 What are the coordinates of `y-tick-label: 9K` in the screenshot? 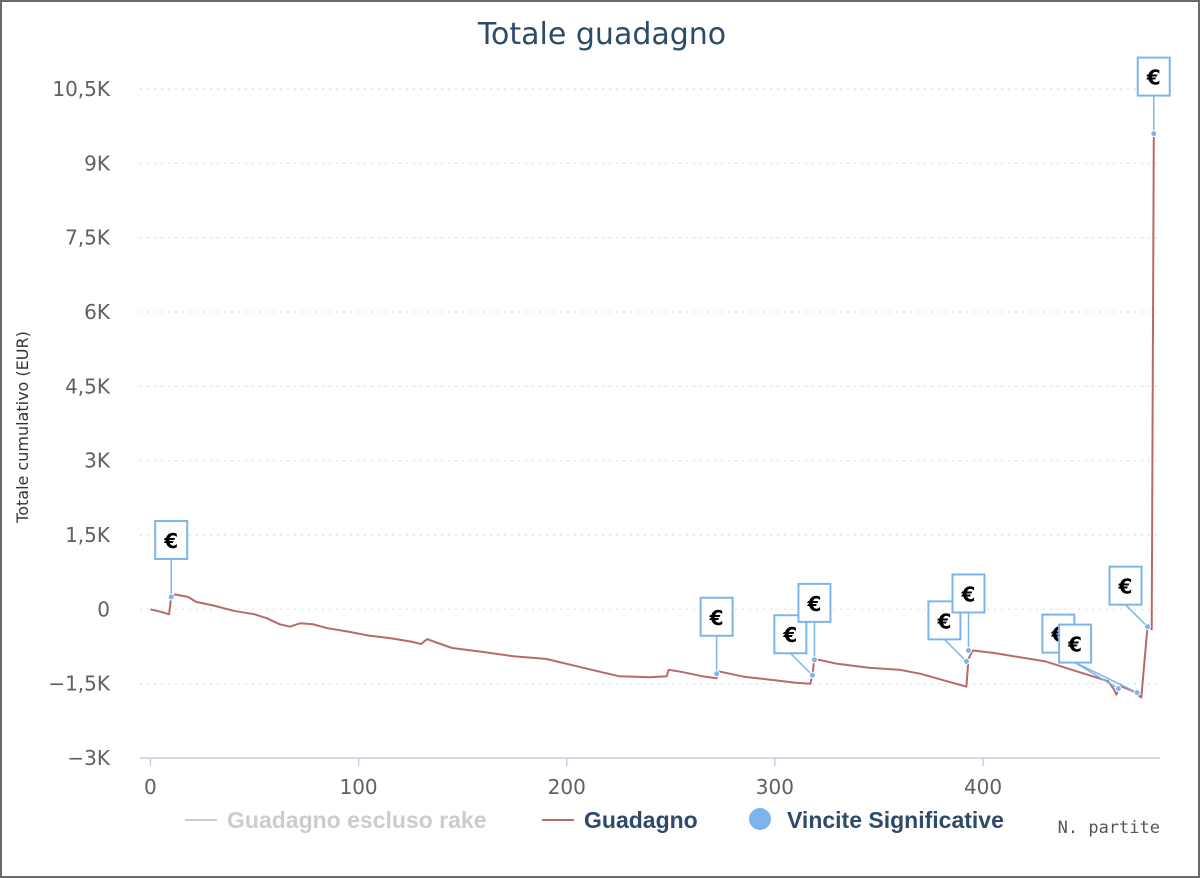 It's located at (97, 163).